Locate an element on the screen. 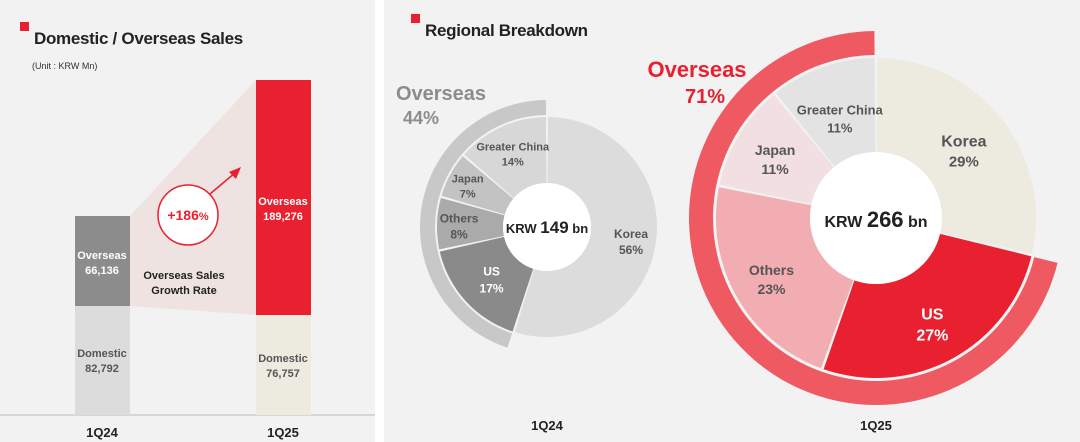 The image size is (1080, 442). category-1q24: 1Q24 is located at coordinates (102, 432).